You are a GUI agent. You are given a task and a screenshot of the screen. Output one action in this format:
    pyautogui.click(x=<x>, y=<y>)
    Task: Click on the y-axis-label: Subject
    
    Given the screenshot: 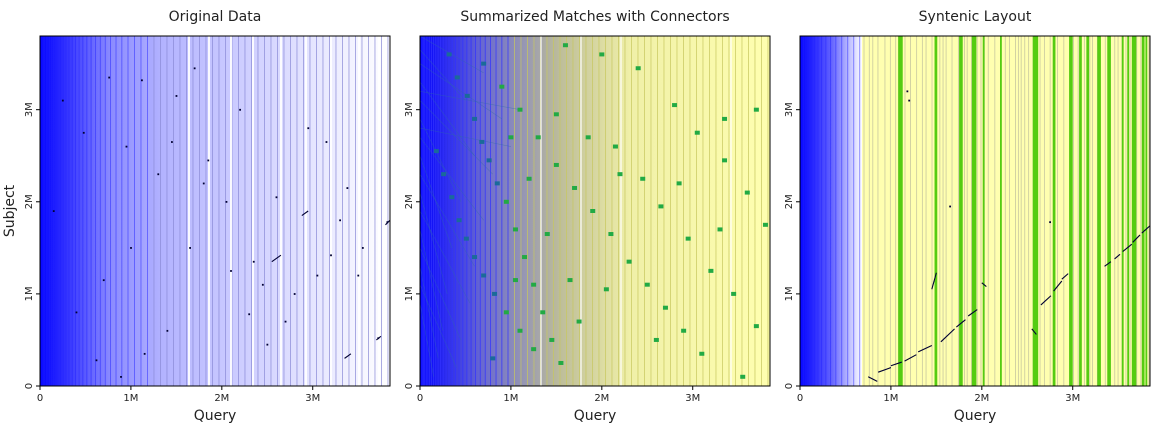 What is the action you would take?
    pyautogui.click(x=10, y=210)
    